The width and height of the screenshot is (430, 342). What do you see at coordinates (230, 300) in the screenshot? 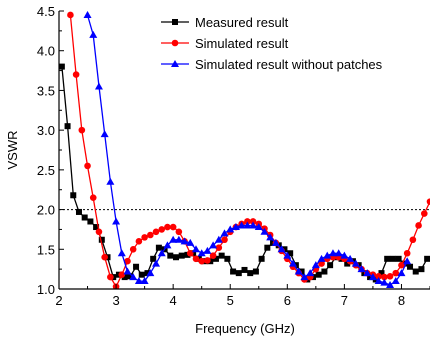
I see `x-tick-label: 5` at bounding box center [230, 300].